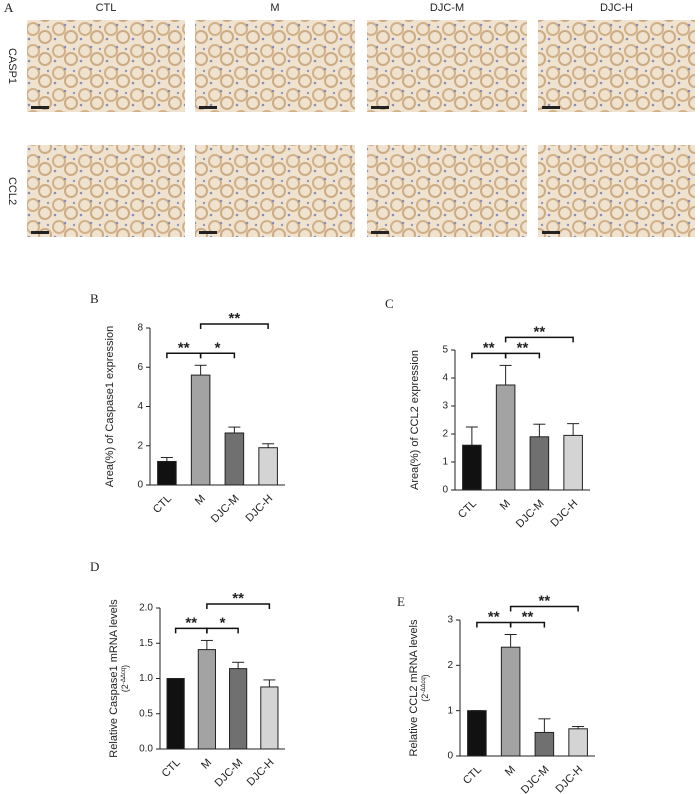 This screenshot has width=700, height=794. Describe the element at coordinates (140, 367) in the screenshot. I see `y-tick-label: 6` at that location.